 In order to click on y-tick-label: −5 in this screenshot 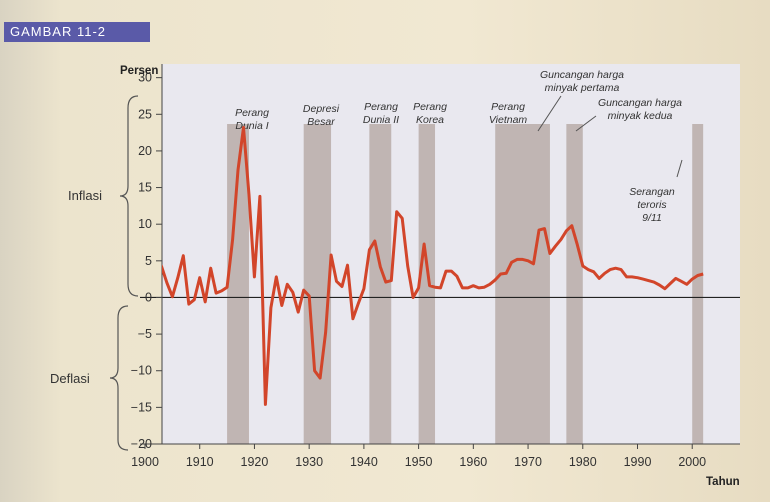, I will do `click(145, 334)`.